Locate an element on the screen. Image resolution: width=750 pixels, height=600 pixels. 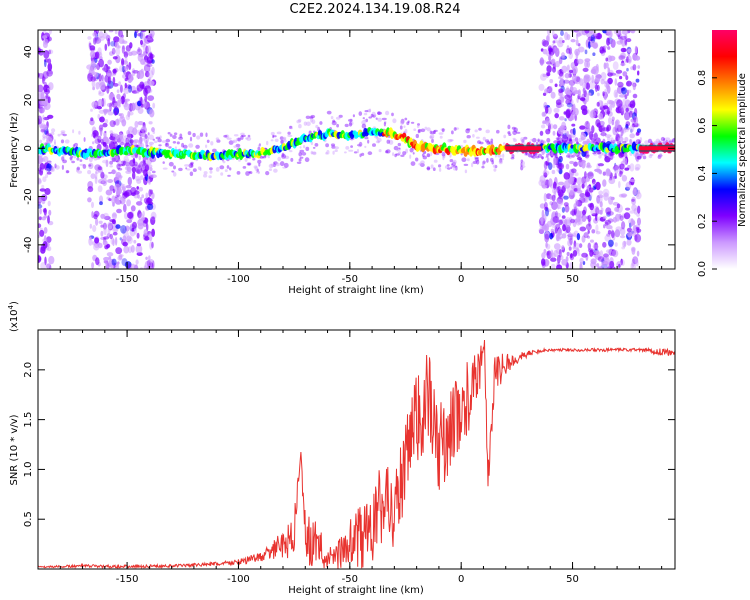
y-tick-label: 20 is located at coordinates (28, 100).